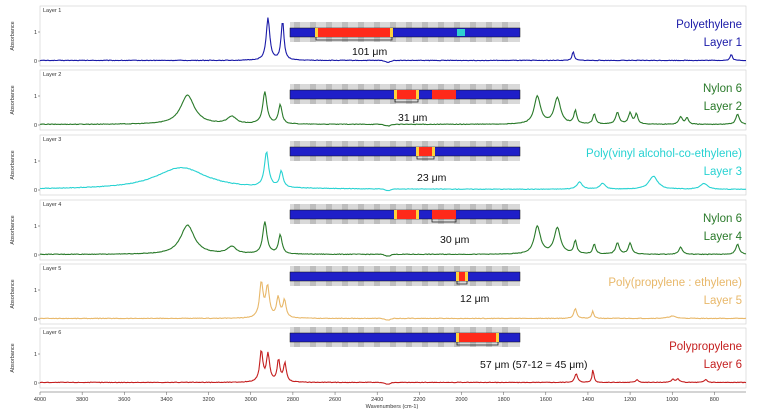 This screenshot has width=760, height=412. Describe the element at coordinates (405, 40) in the screenshot. I see `layer-map-inset: 101 μm` at that location.